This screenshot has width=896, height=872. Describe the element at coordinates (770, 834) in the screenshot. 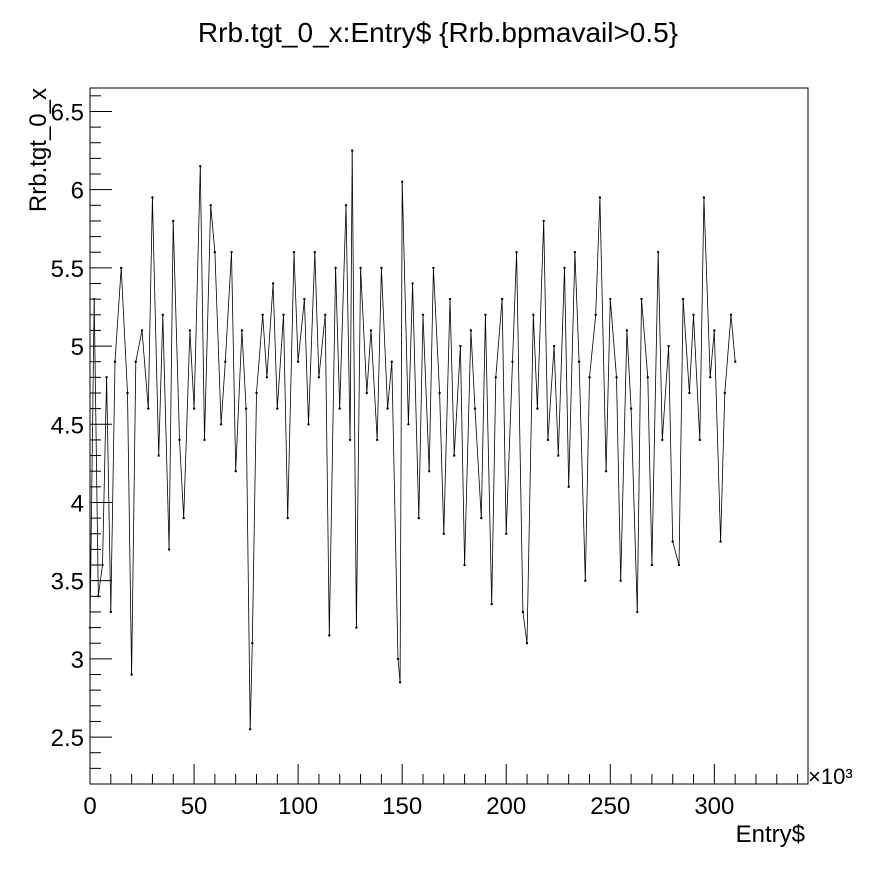

I see `x-axis-label: Entry$` at that location.